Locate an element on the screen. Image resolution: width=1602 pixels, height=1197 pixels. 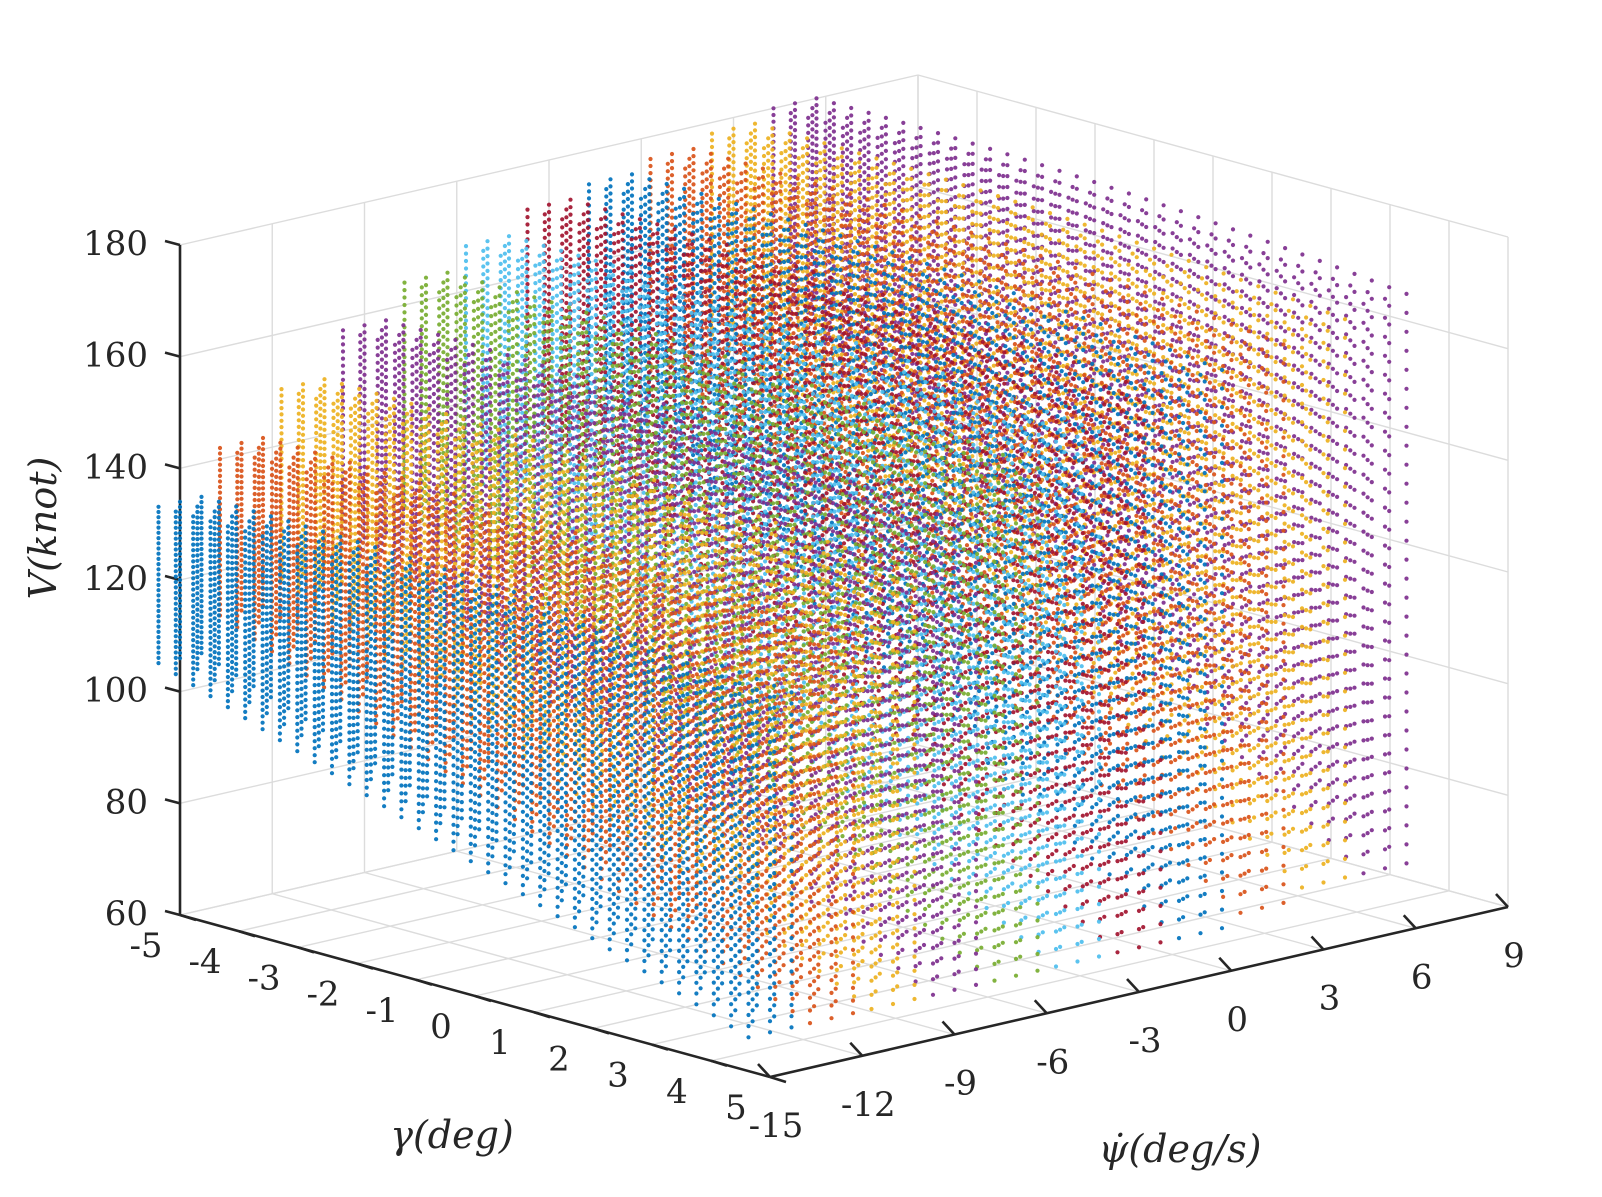
z-tick is located at coordinates (172, 913).